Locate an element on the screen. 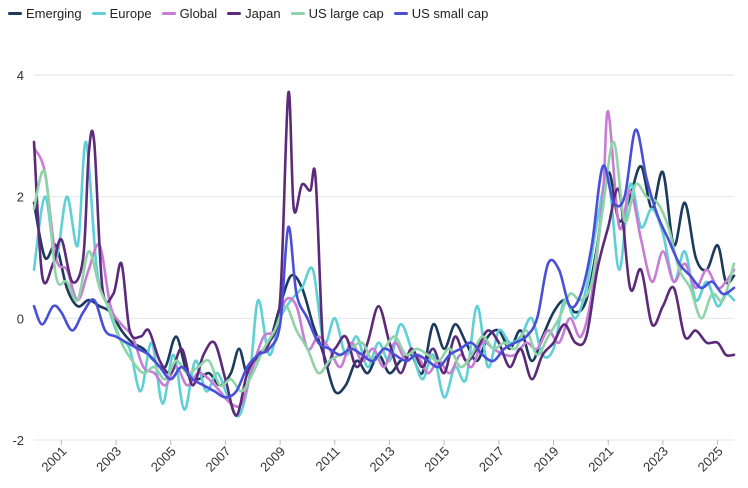  x-tick-label: 2021 is located at coordinates (600, 459).